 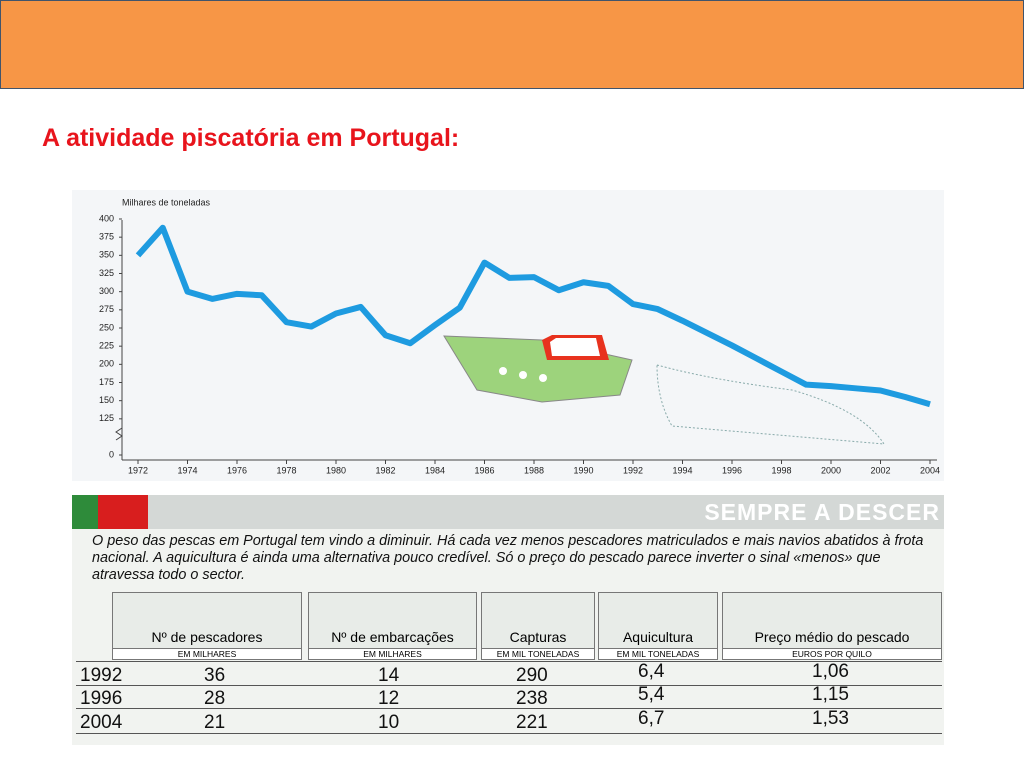 I want to click on column-unit: EUROS POR QUILO, so click(x=832, y=653).